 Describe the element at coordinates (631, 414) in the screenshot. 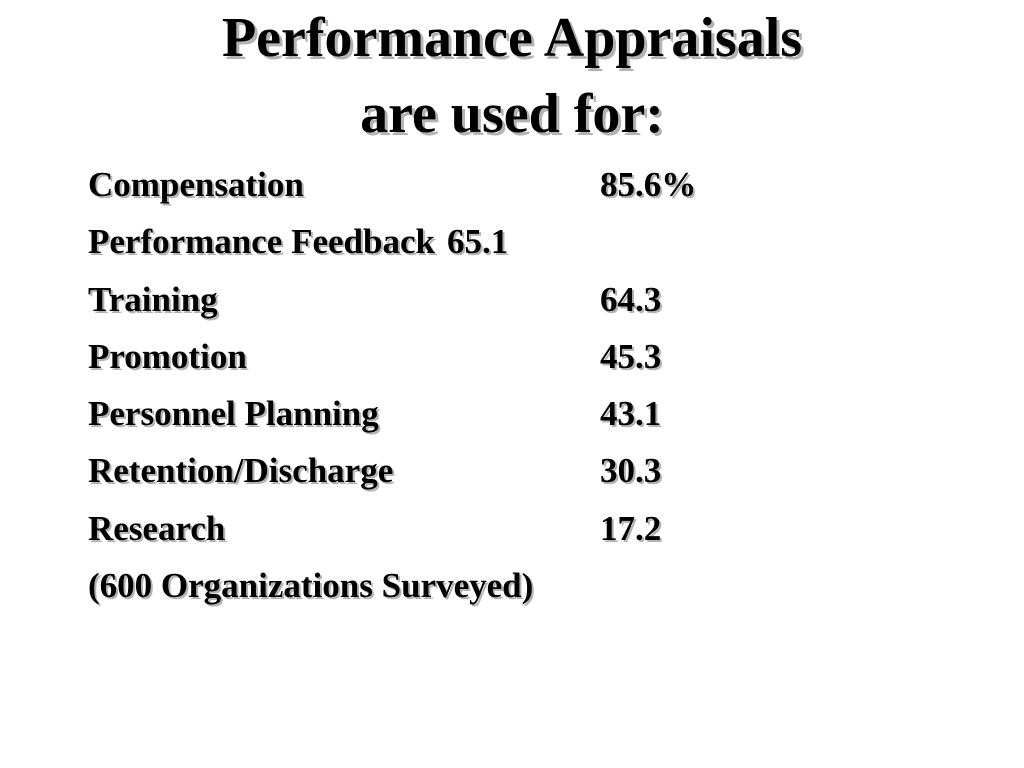

I see `row-value: 43.1` at that location.